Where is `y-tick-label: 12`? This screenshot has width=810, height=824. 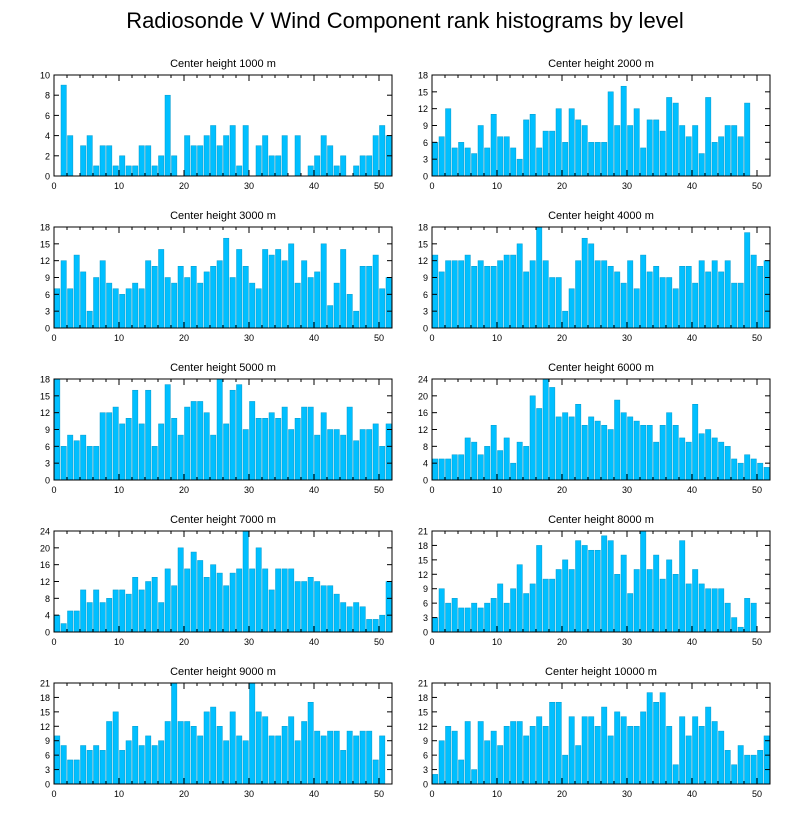
y-tick-label: 12 is located at coordinates (45, 413).